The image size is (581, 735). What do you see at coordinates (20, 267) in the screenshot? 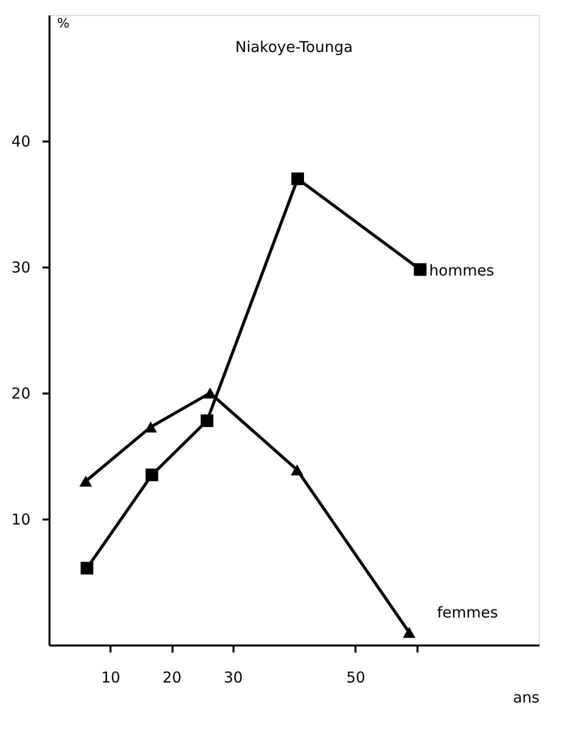
I see `y-tick-label: 30` at bounding box center [20, 267].